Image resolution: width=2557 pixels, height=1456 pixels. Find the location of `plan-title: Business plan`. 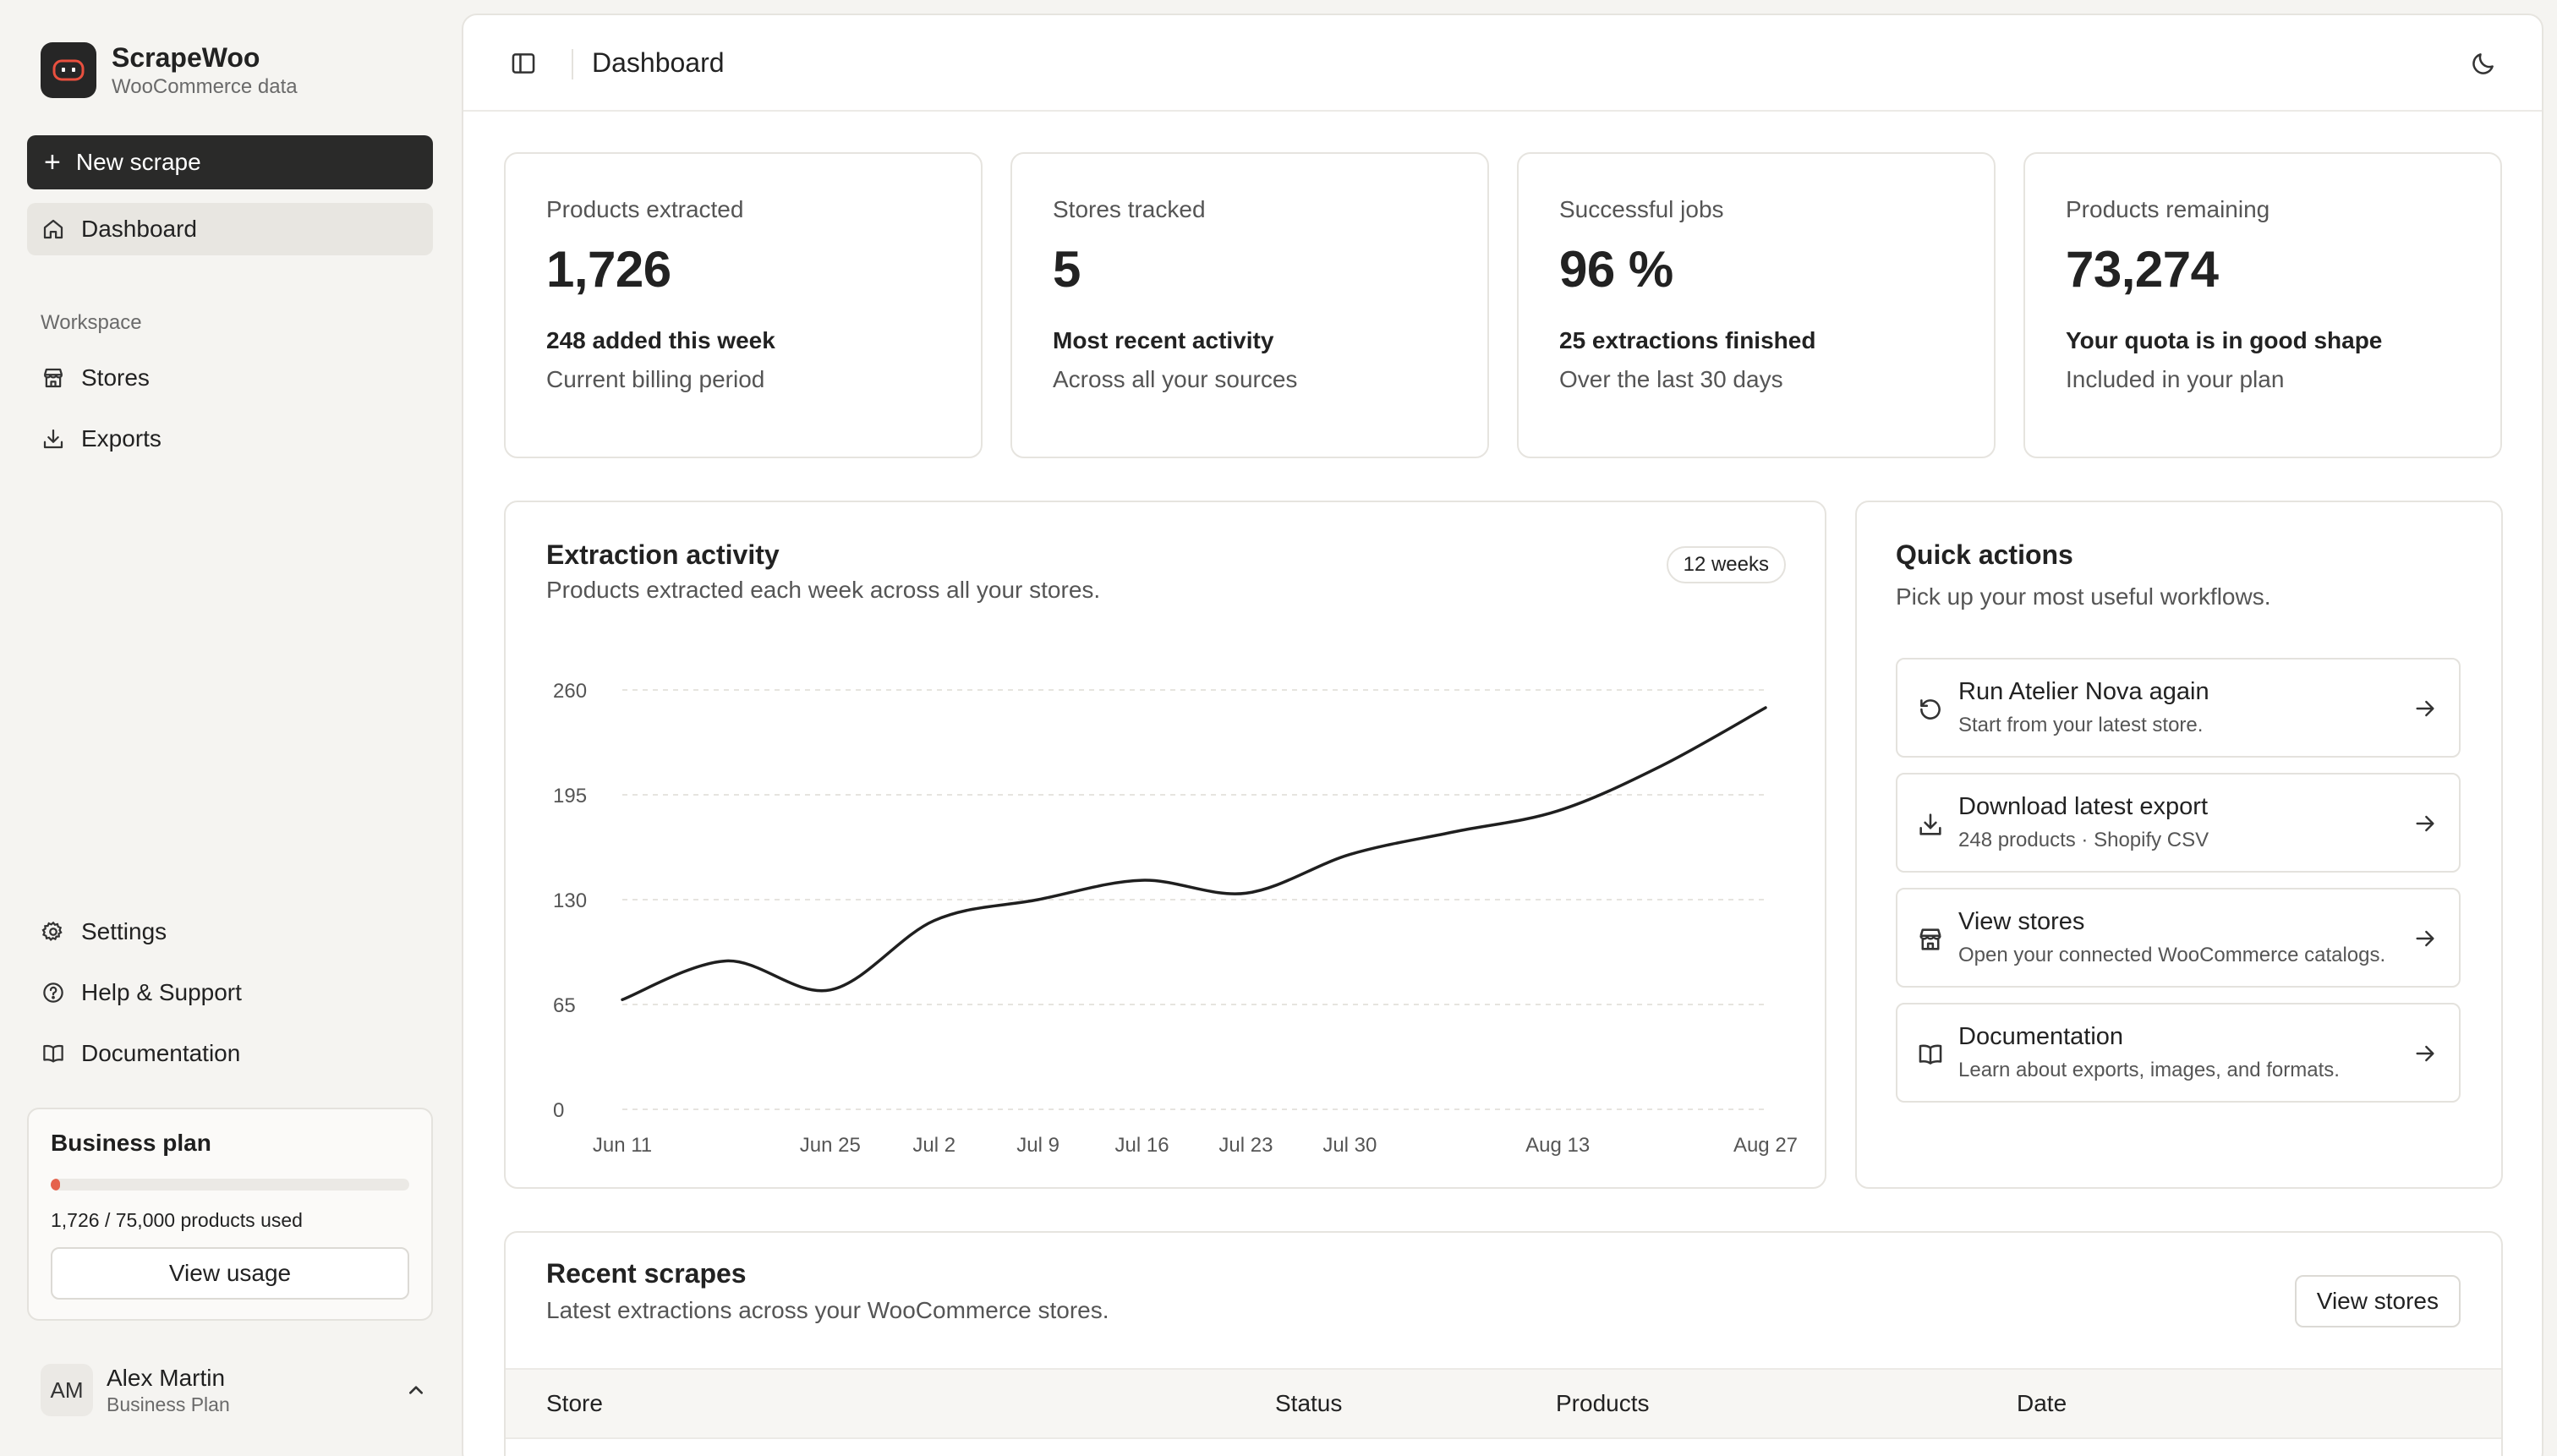

plan-title: Business plan is located at coordinates (131, 1143).